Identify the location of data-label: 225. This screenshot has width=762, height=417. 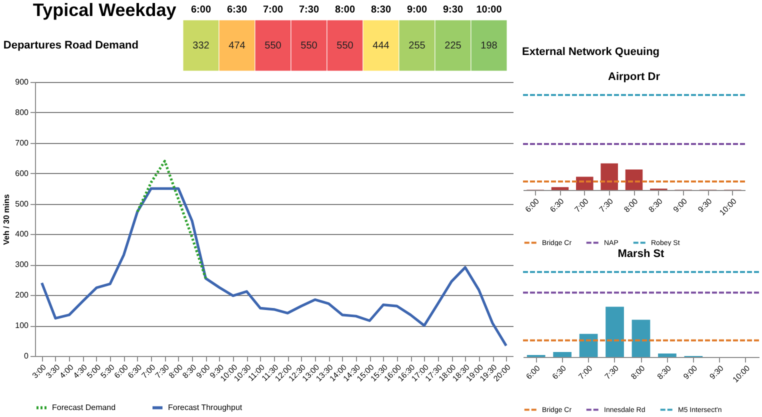
(453, 46).